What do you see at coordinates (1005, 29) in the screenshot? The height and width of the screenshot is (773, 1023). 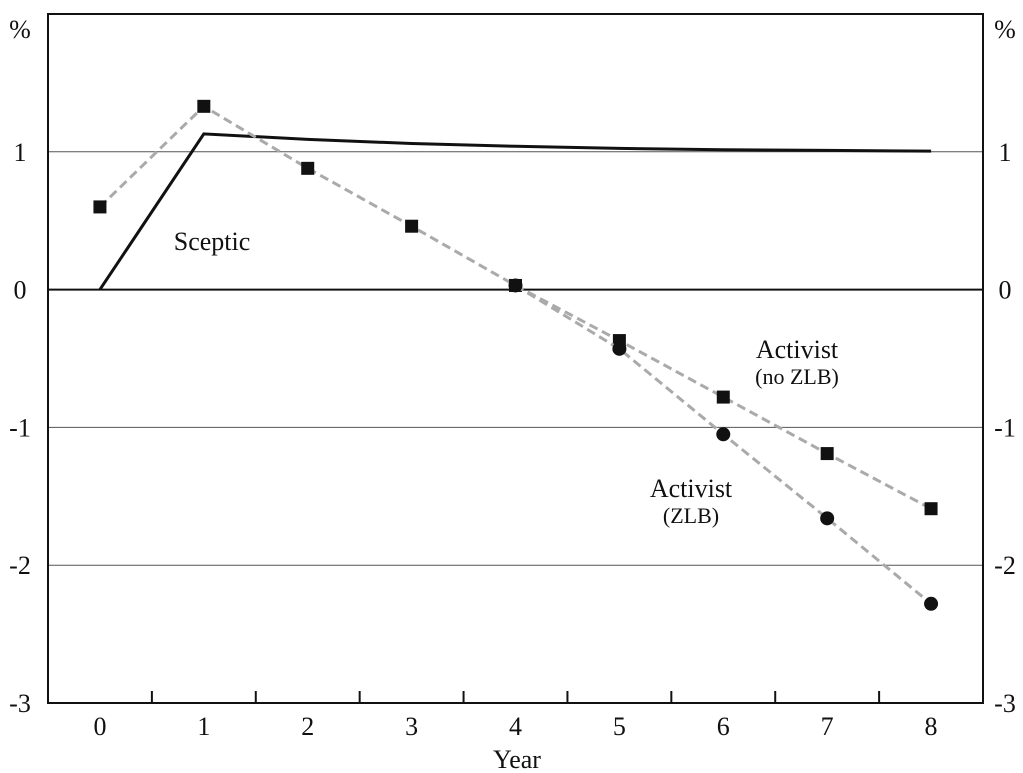 I see `y-axis-unit-right: %` at bounding box center [1005, 29].